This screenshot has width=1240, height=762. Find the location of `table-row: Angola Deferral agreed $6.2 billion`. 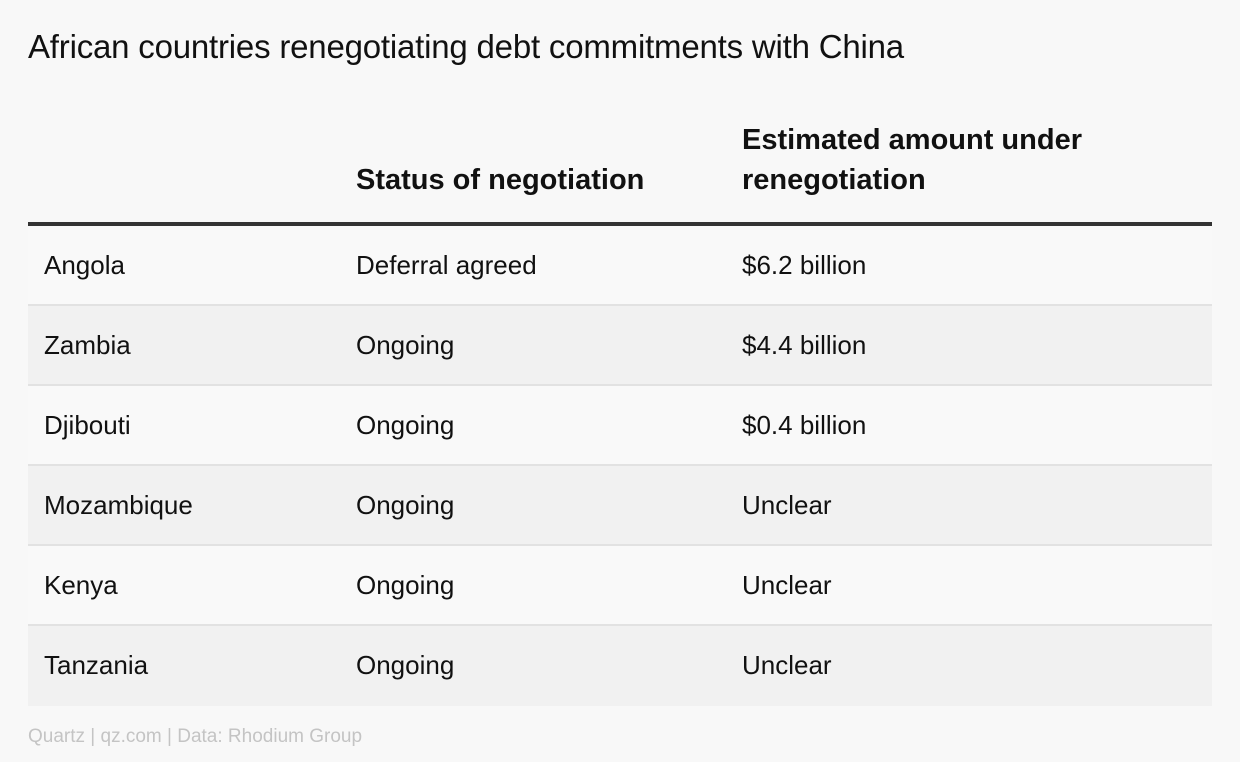

table-row: Angola Deferral agreed $6.2 billion is located at coordinates (620, 266).